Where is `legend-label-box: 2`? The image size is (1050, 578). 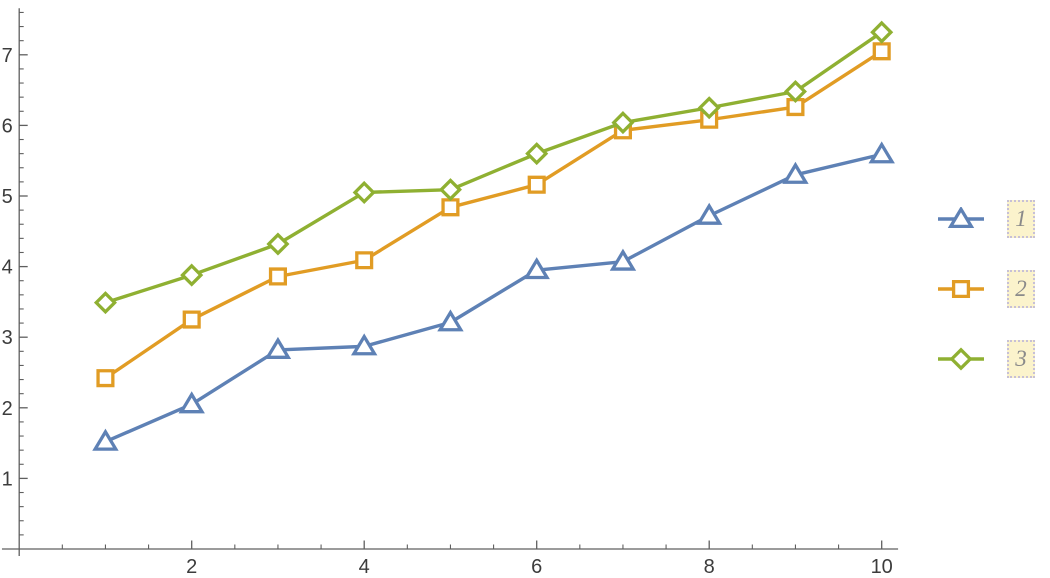 legend-label-box: 2 is located at coordinates (1021, 289).